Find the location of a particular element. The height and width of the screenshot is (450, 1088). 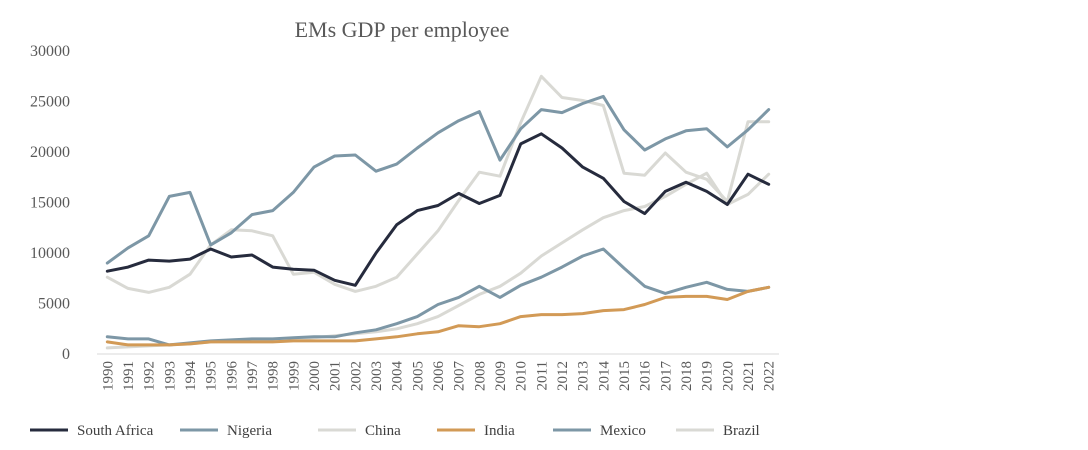

x-tick-label: 1999 is located at coordinates (294, 376).